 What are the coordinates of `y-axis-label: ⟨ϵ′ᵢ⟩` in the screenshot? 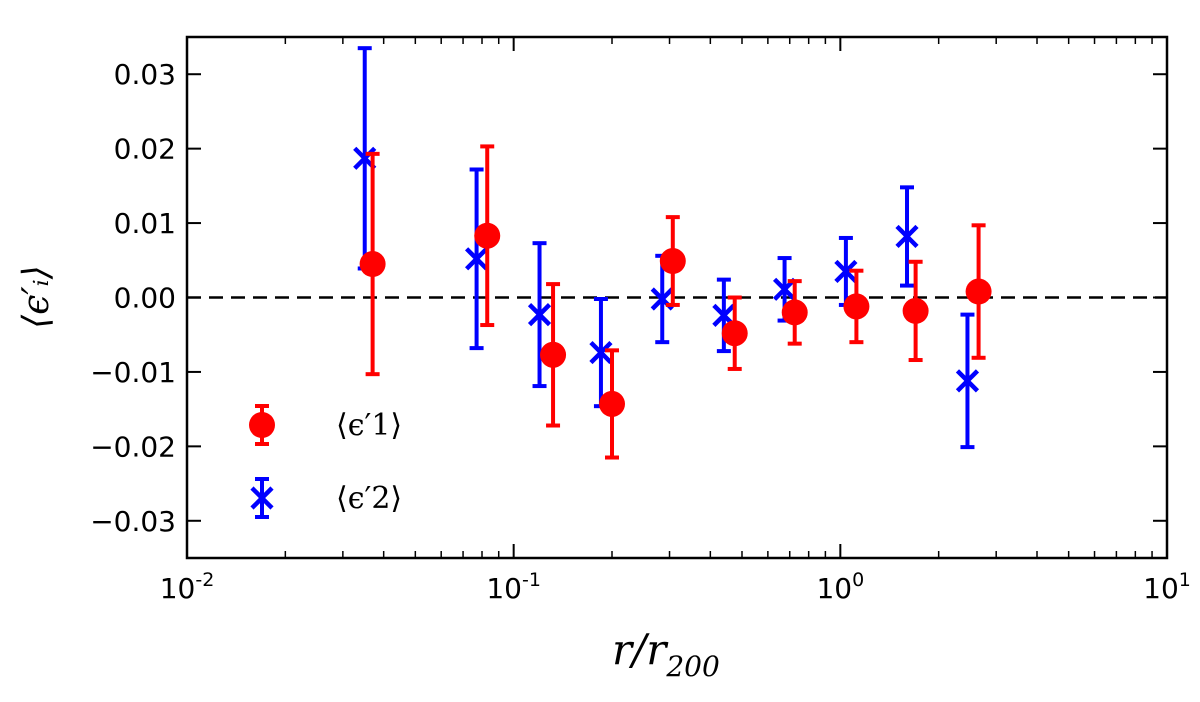 It's located at (36, 297).